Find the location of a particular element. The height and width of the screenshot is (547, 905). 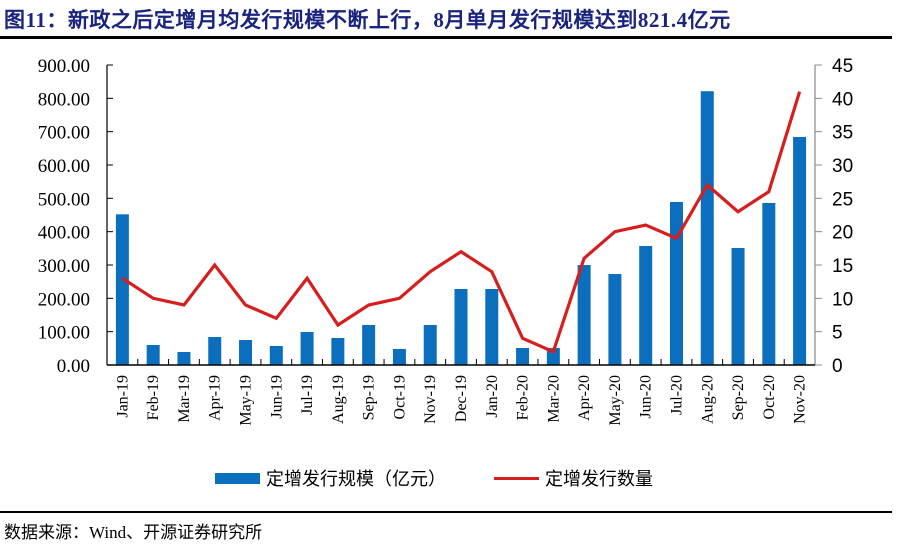

x-axis-tick-label: Nov-19 is located at coordinates (430, 399).